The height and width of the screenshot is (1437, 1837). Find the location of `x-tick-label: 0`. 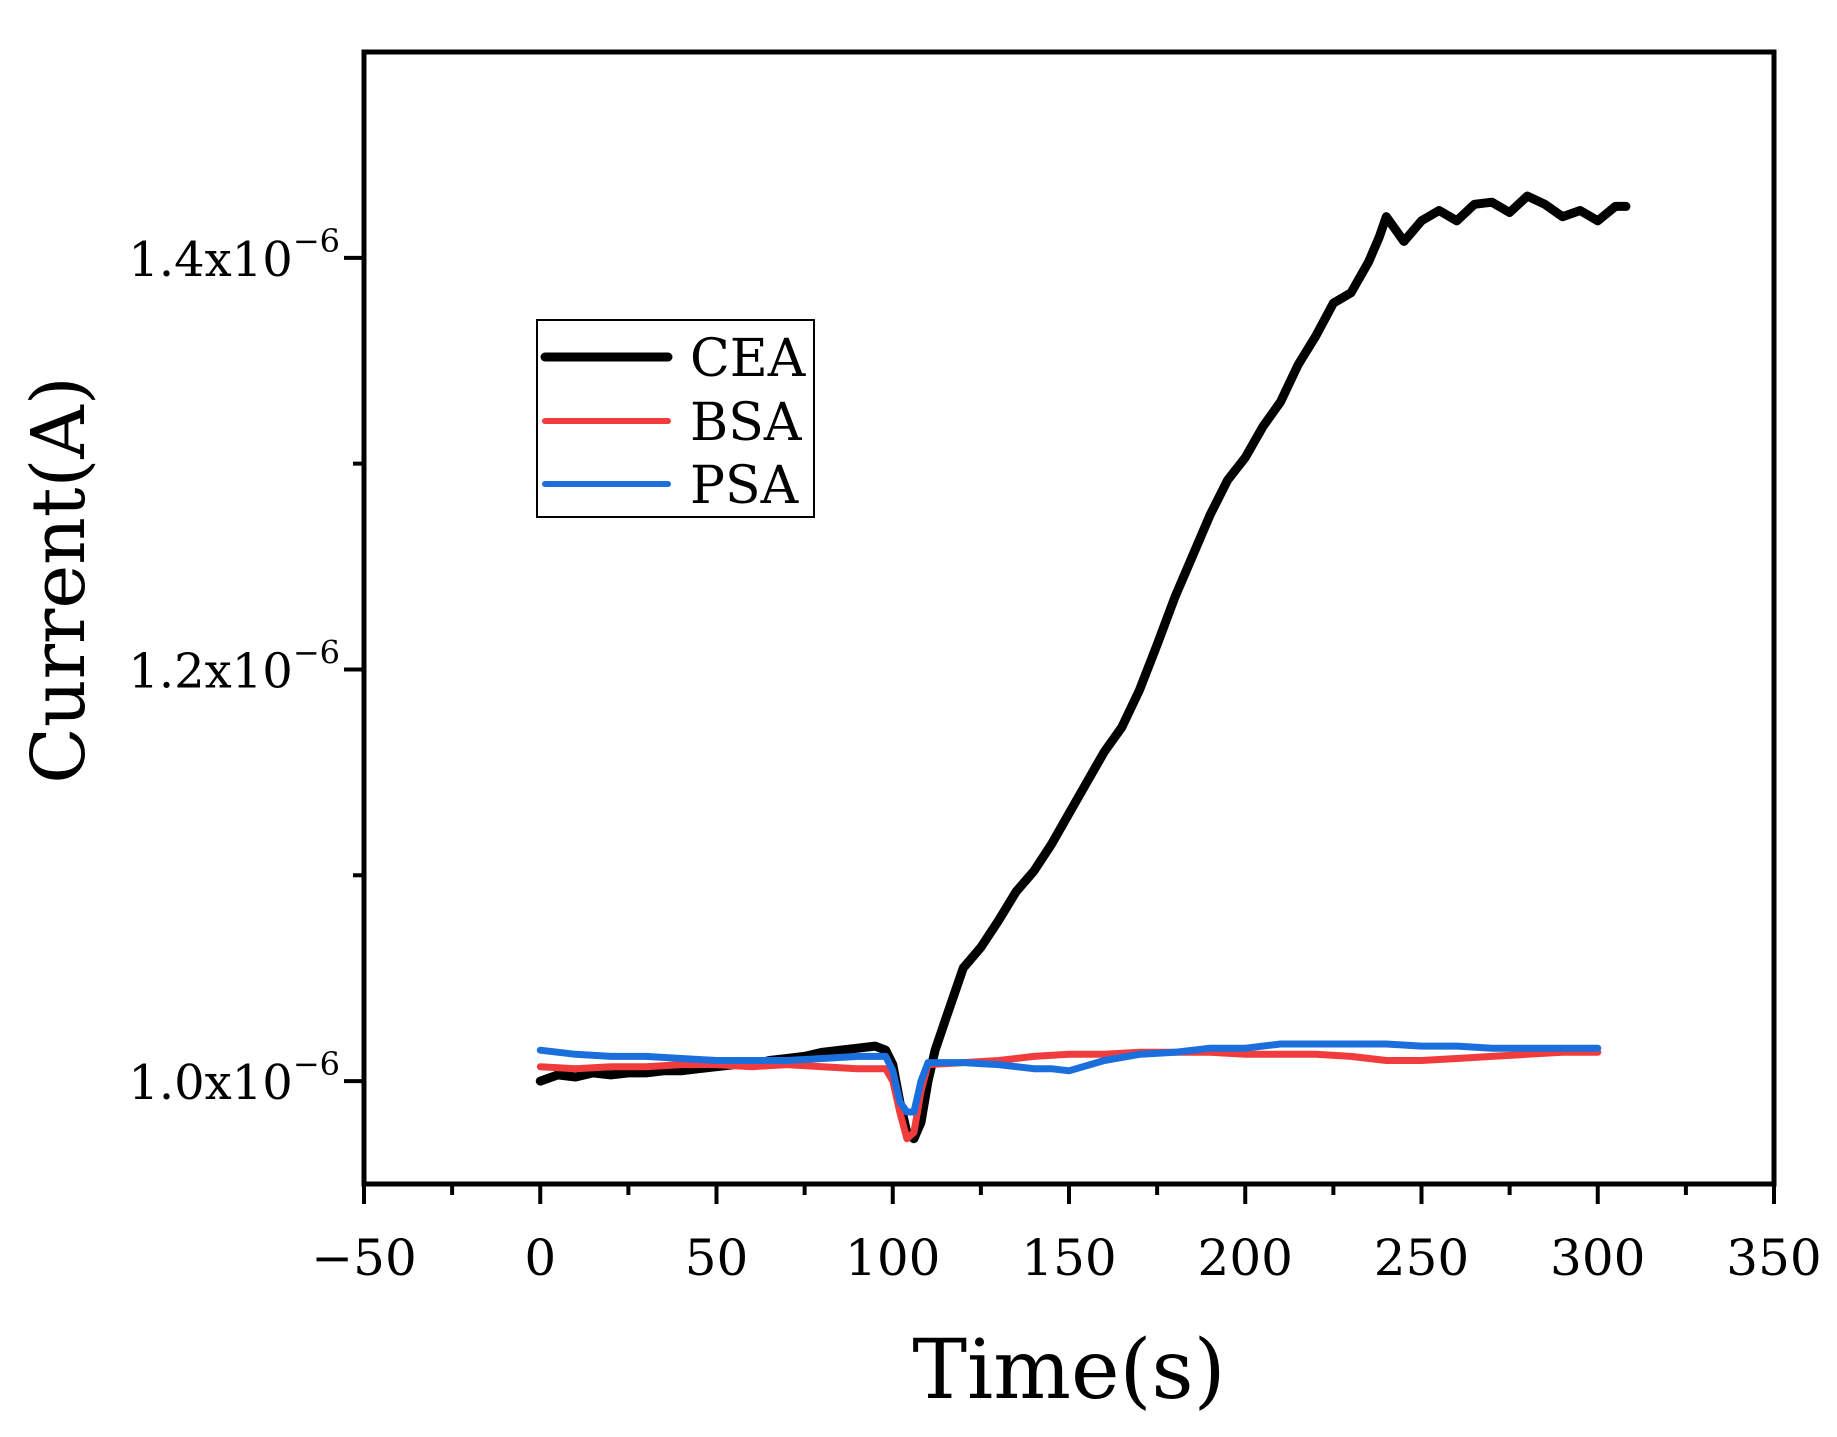

x-tick-label: 0 is located at coordinates (540, 1258).